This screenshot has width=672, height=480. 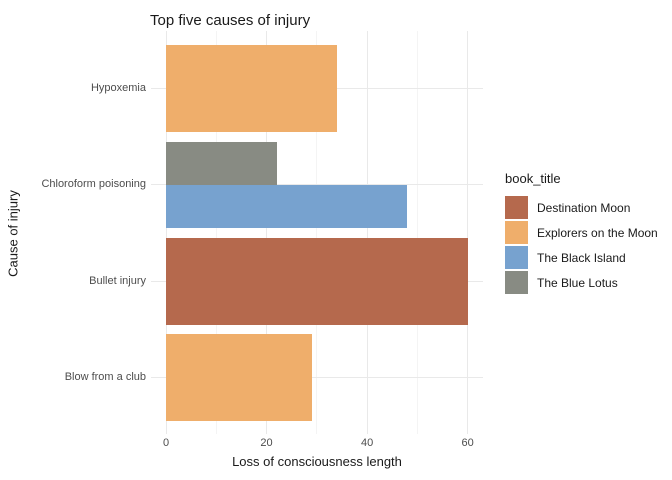 I want to click on legend-item-label: Explorers on the Moon, so click(x=597, y=232).